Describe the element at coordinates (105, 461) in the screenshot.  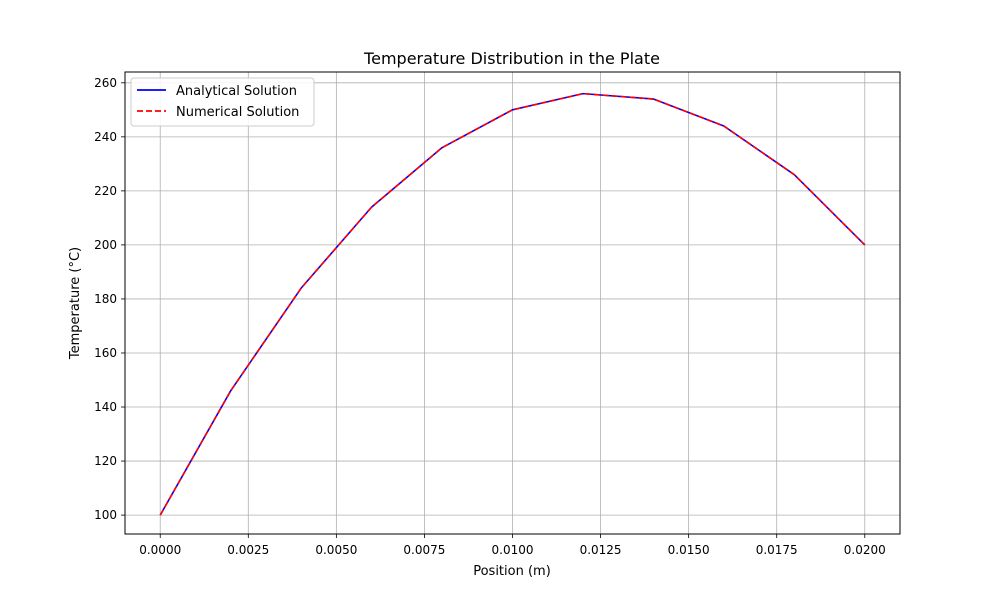
I see `y-tick-label: 120` at that location.